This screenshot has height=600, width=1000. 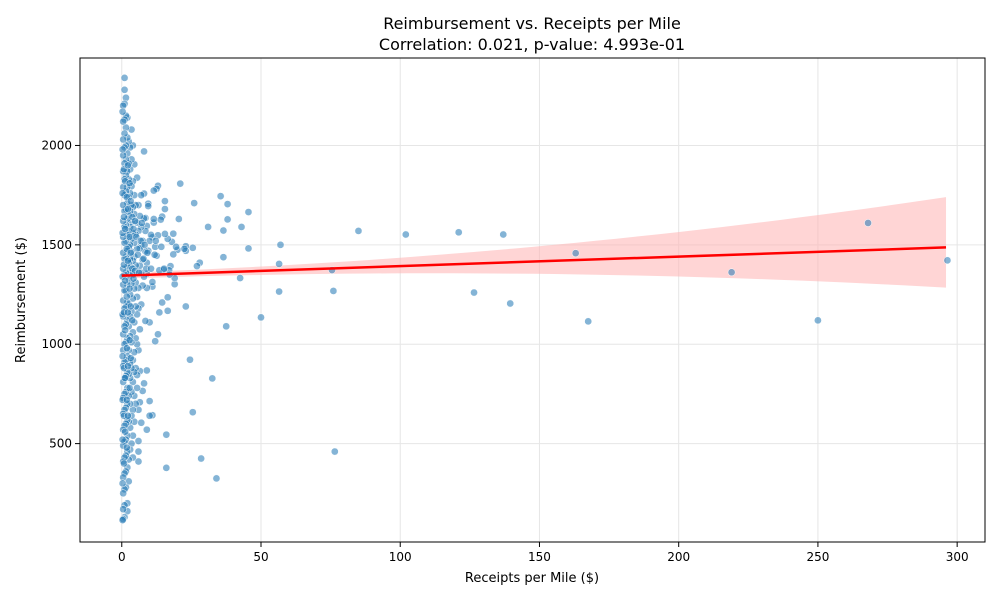 What do you see at coordinates (56, 145) in the screenshot?
I see `y-tick-label: 2000` at bounding box center [56, 145].